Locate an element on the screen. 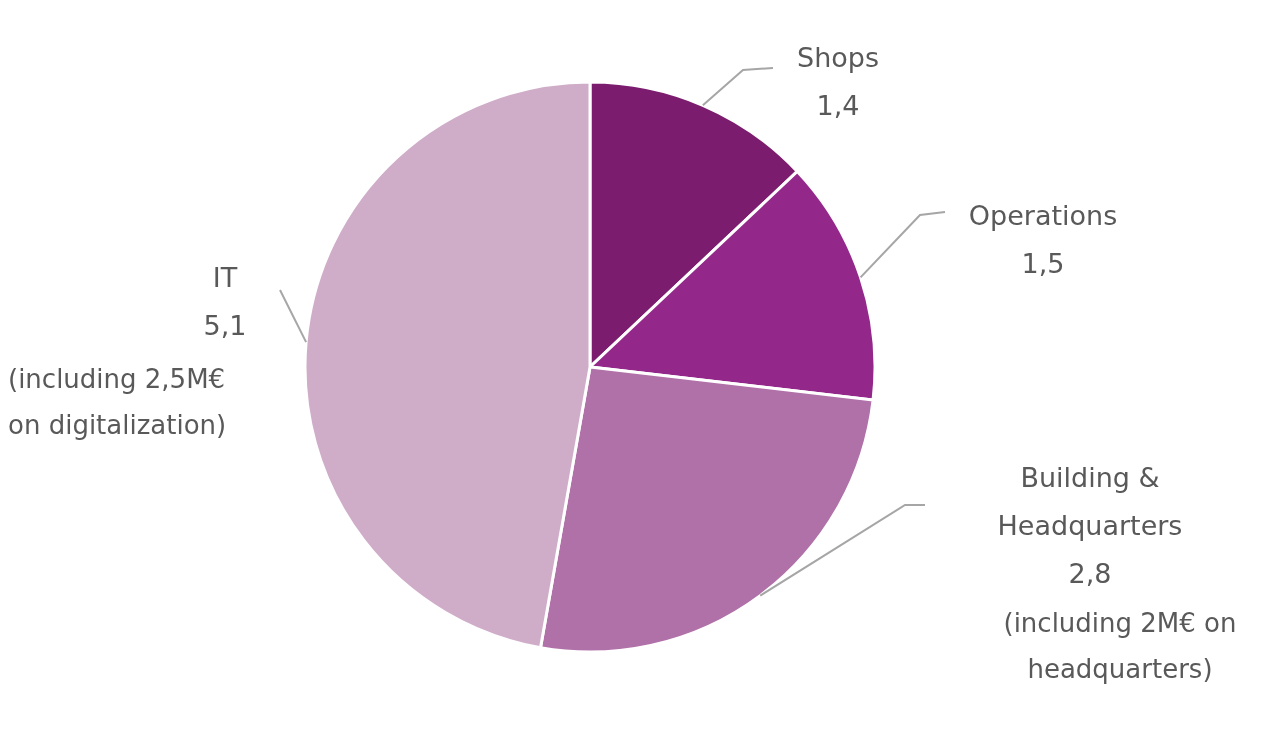 This screenshot has height=730, width=1266. data-label: 1,5 is located at coordinates (1043, 263).